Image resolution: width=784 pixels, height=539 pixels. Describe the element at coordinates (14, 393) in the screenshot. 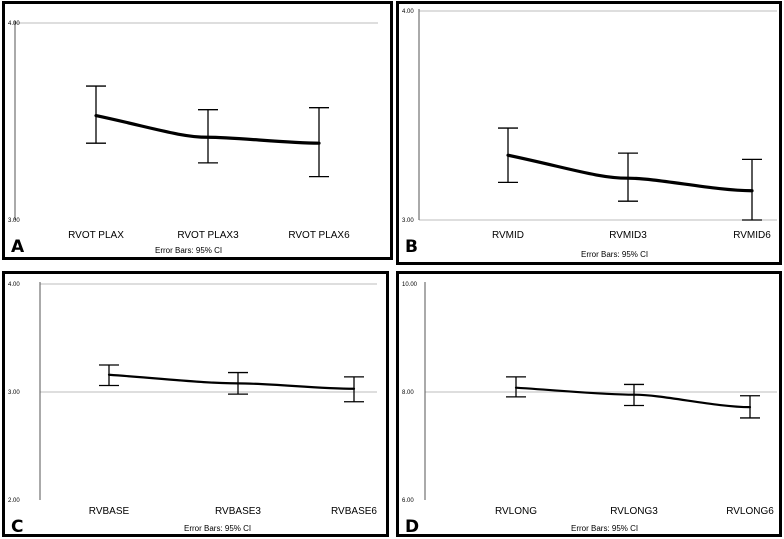

I see `y-tick-label-c-1: 3.00` at that location.